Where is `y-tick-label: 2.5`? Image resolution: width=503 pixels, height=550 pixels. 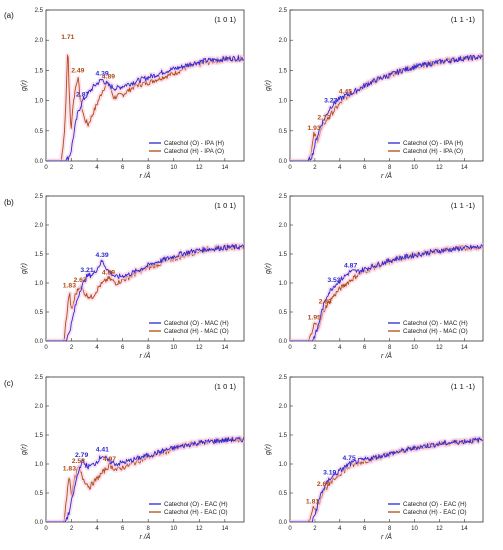
y-tick-label: 2.5 is located at coordinates (39, 197).